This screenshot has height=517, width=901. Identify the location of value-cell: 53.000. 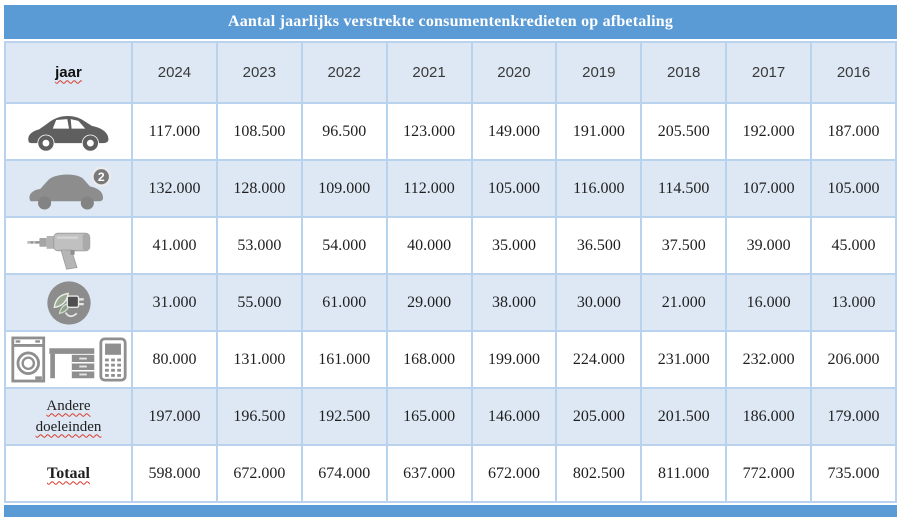
(259, 245).